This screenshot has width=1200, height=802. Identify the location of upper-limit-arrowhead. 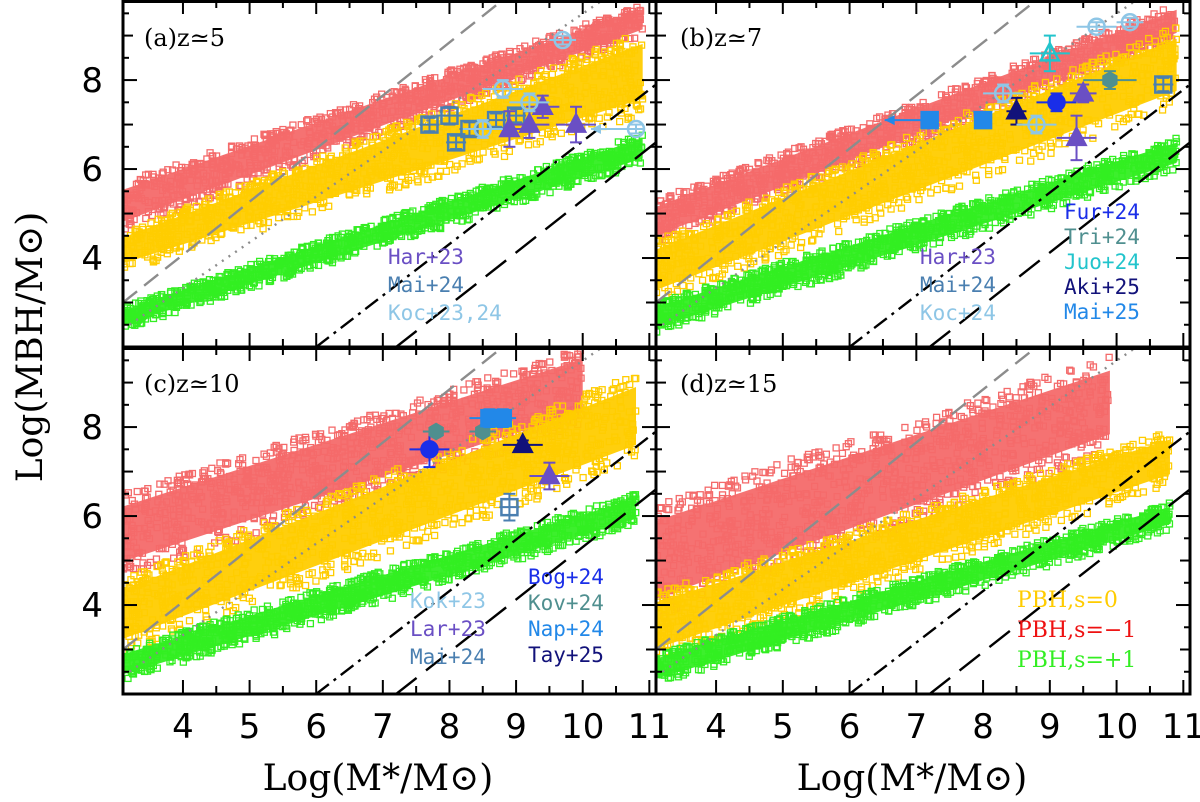
(596, 129).